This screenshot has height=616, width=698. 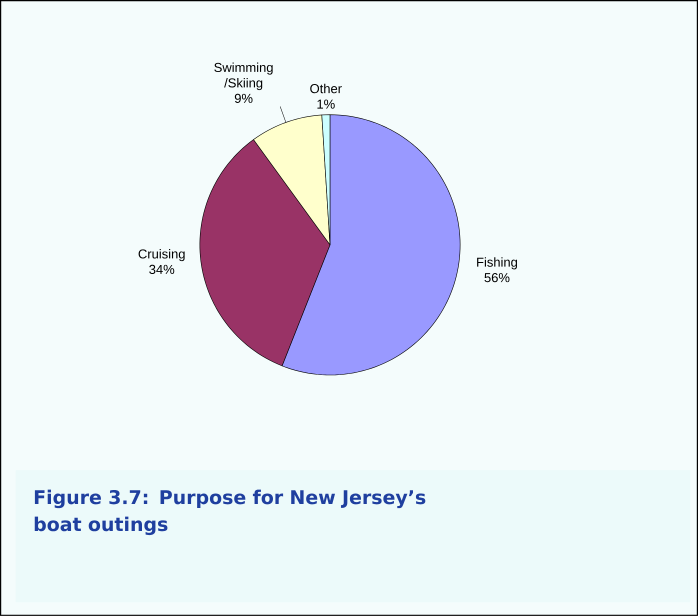 I want to click on slice-label: Other, so click(x=326, y=89).